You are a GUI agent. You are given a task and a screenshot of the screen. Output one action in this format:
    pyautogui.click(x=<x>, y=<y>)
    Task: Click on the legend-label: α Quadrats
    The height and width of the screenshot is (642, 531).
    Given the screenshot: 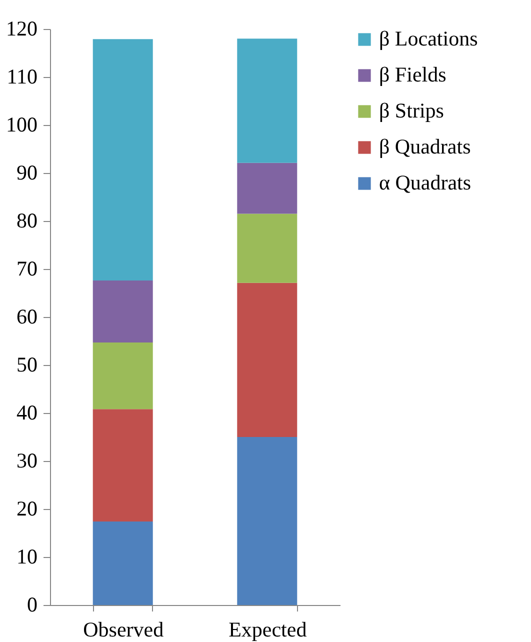 What is the action you would take?
    pyautogui.click(x=425, y=182)
    